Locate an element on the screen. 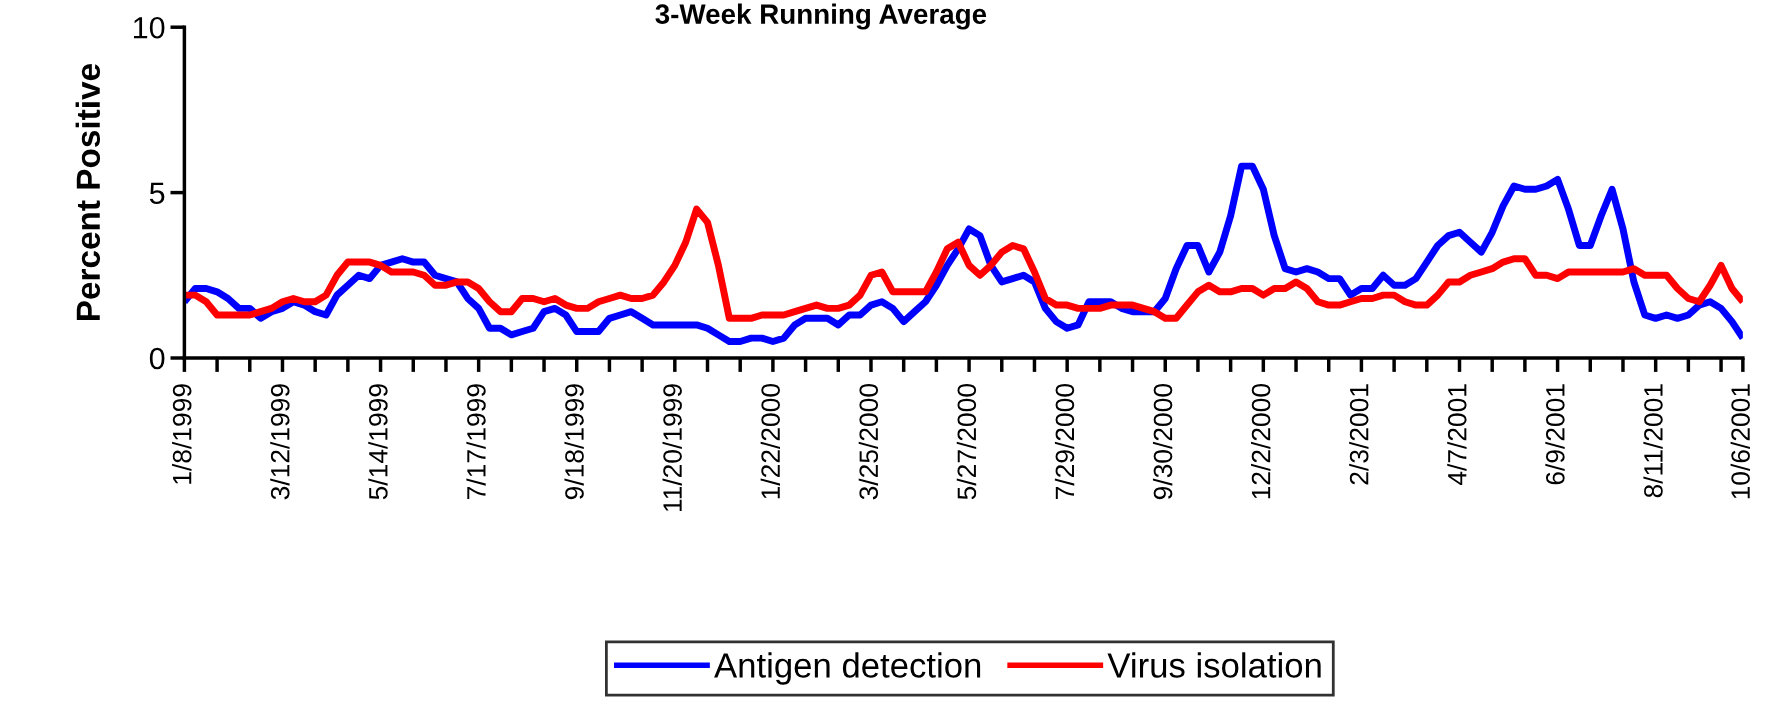 The width and height of the screenshot is (1773, 716). x-tick-label: 10/6/2001 is located at coordinates (1740, 441).